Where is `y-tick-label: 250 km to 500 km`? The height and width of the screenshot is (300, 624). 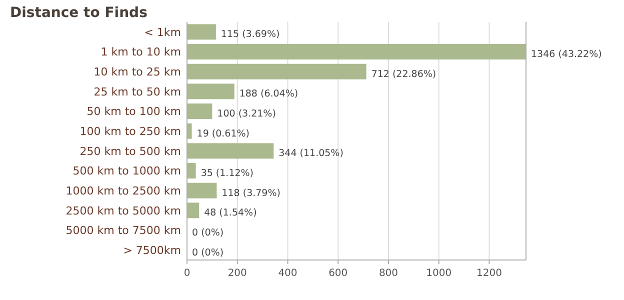 y-tick-label: 250 km to 500 km is located at coordinates (130, 151).